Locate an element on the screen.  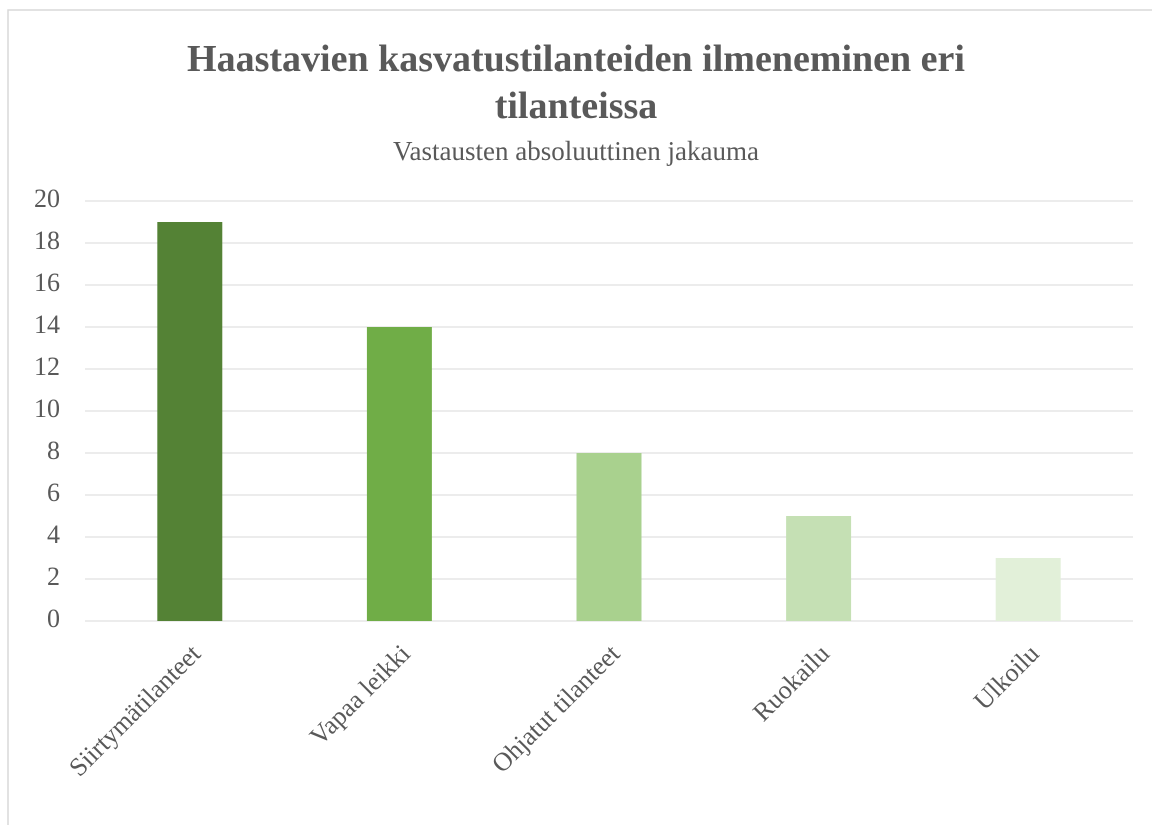
y-tick-label: 18 is located at coordinates (47, 240).